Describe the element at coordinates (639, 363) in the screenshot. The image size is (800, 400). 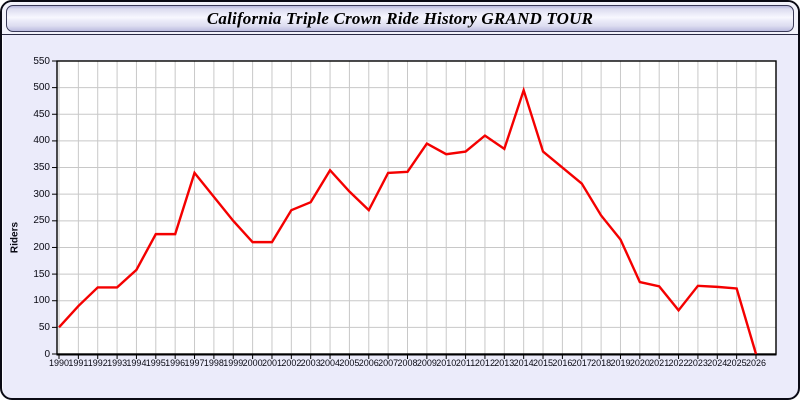
I see `x-tick-label: 2020` at that location.